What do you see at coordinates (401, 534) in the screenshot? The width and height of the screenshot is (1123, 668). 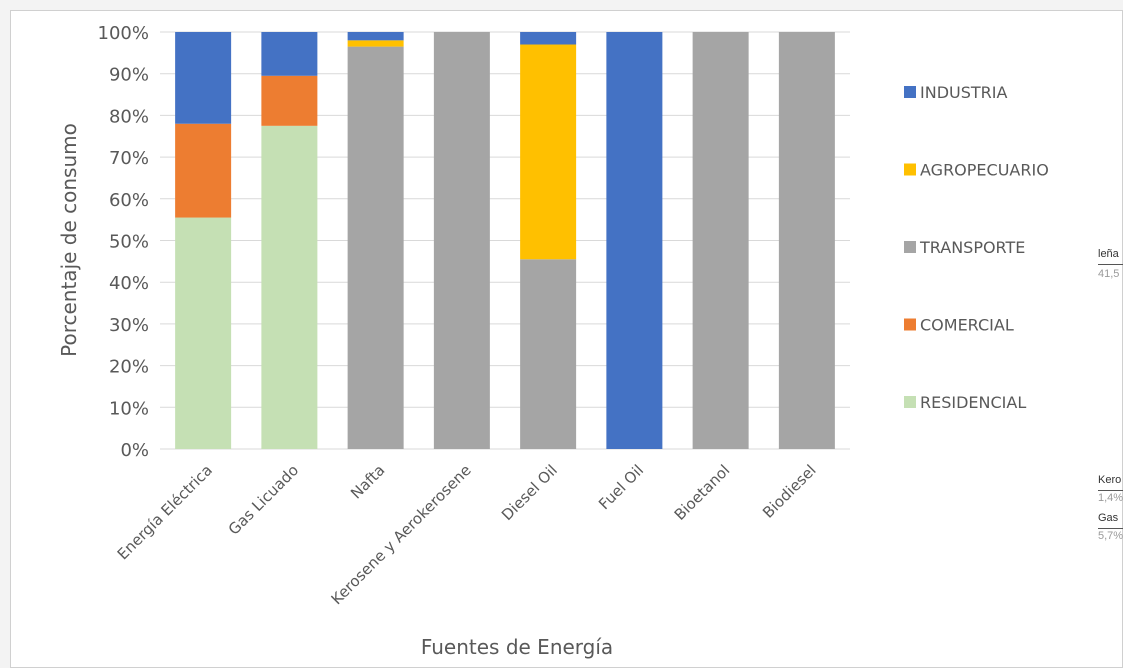 I see `x-tick-label: Kerosene y Aerokerosene` at bounding box center [401, 534].